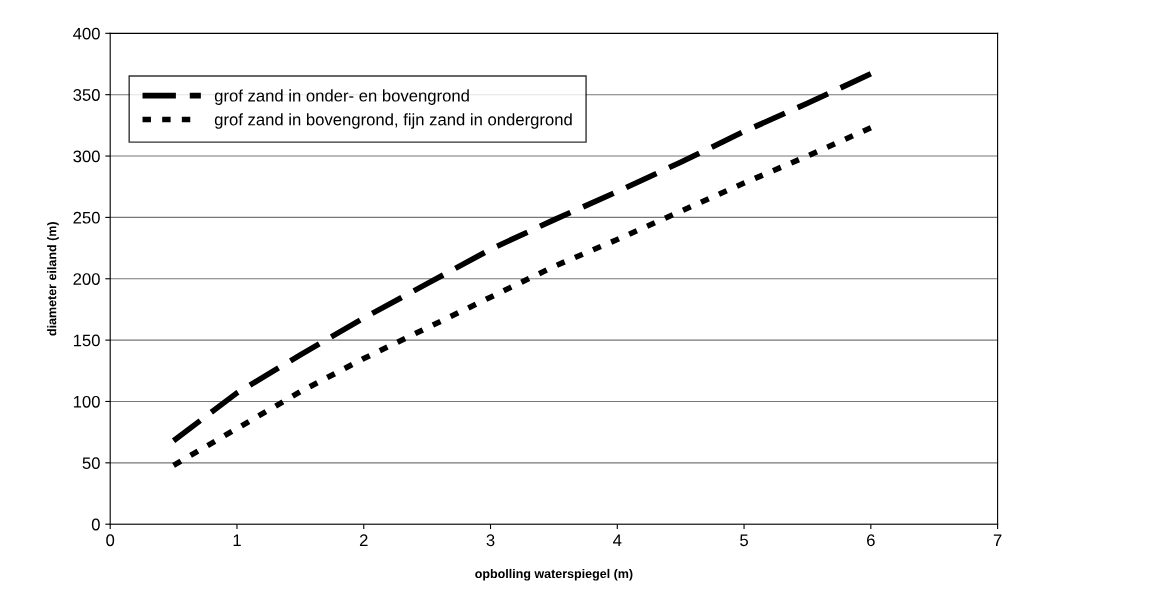 The width and height of the screenshot is (1160, 606). What do you see at coordinates (86, 156) in the screenshot?
I see `y-tick-label: 300` at bounding box center [86, 156].